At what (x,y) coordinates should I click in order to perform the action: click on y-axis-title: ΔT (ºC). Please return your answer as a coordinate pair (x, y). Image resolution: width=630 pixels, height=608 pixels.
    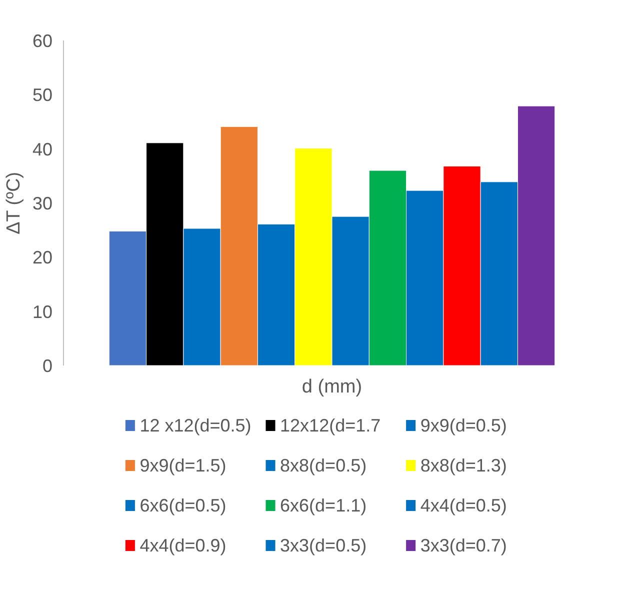
    Looking at the image, I should click on (13, 203).